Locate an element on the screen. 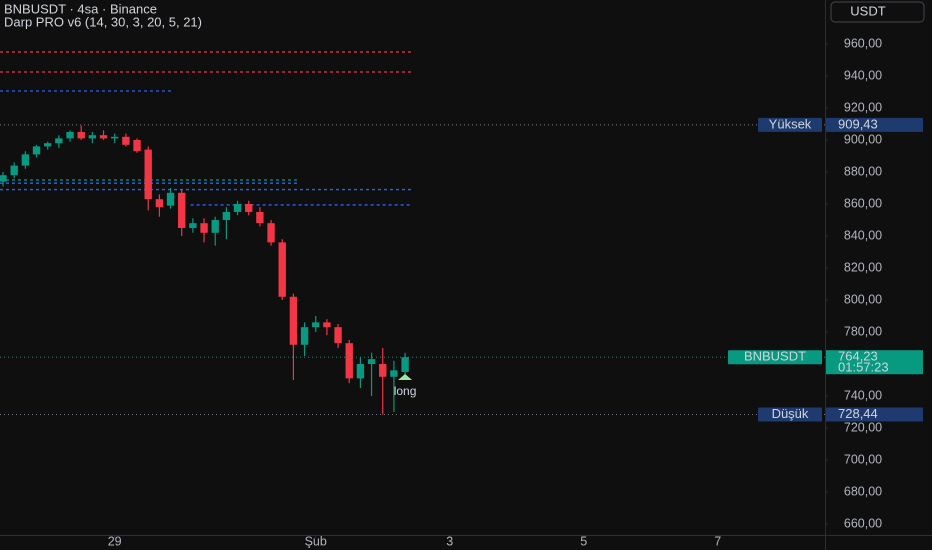 The height and width of the screenshot is (550, 932). y-tick-label: 740,00 is located at coordinates (863, 395).